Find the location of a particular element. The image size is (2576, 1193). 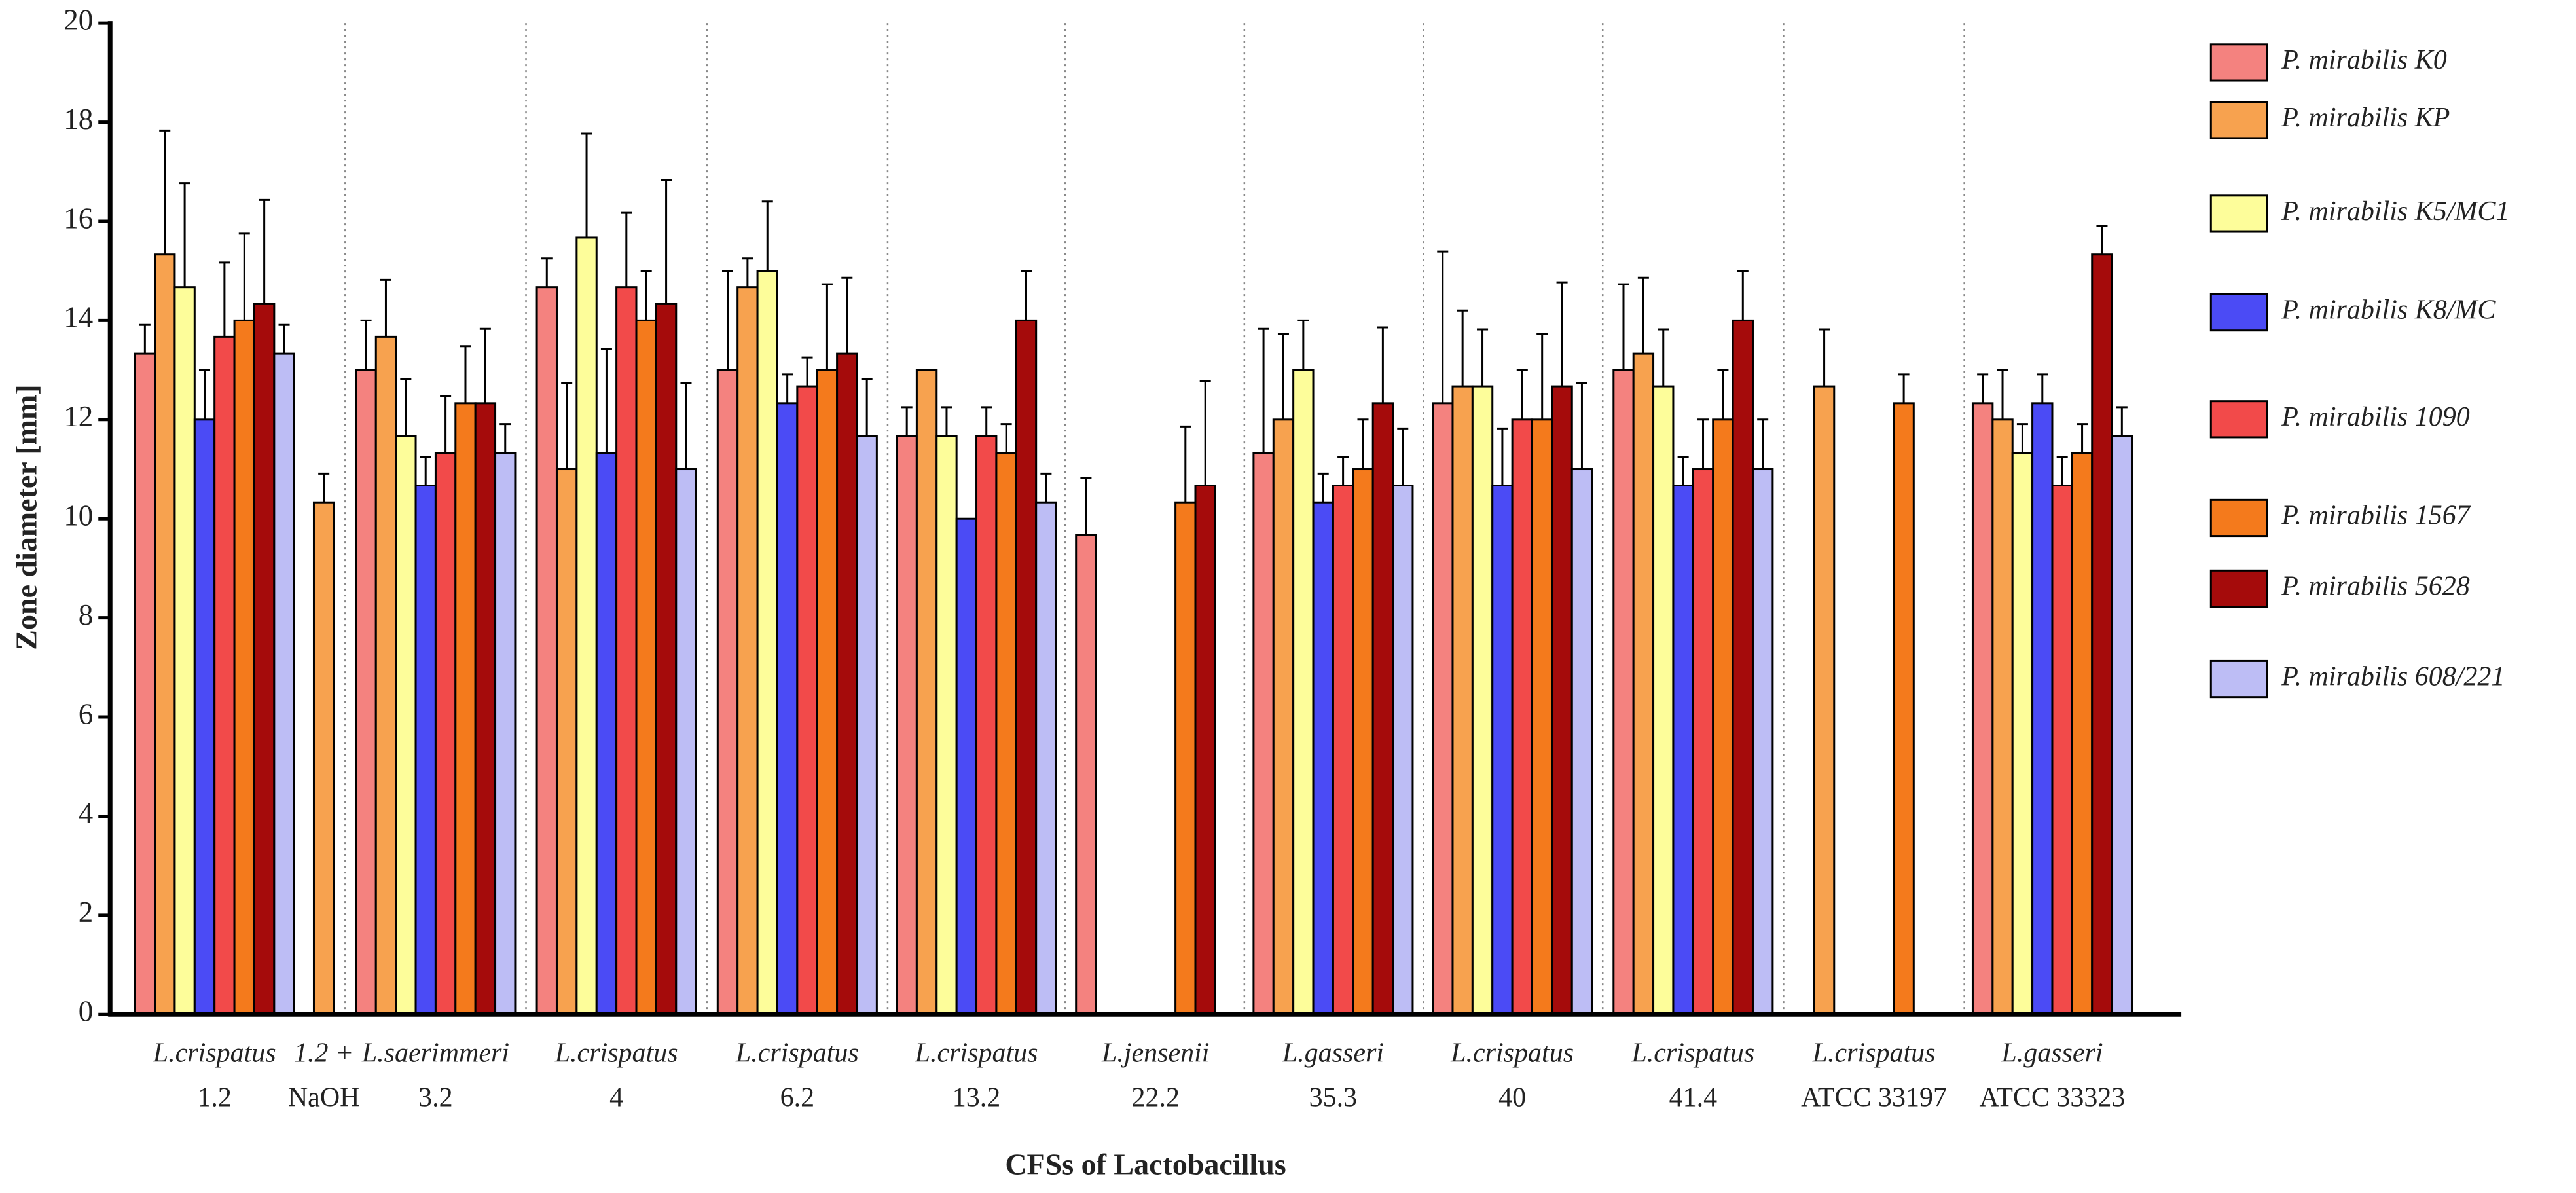

x-axis-title: CFSs of Lactobacillus is located at coordinates (1145, 1164).